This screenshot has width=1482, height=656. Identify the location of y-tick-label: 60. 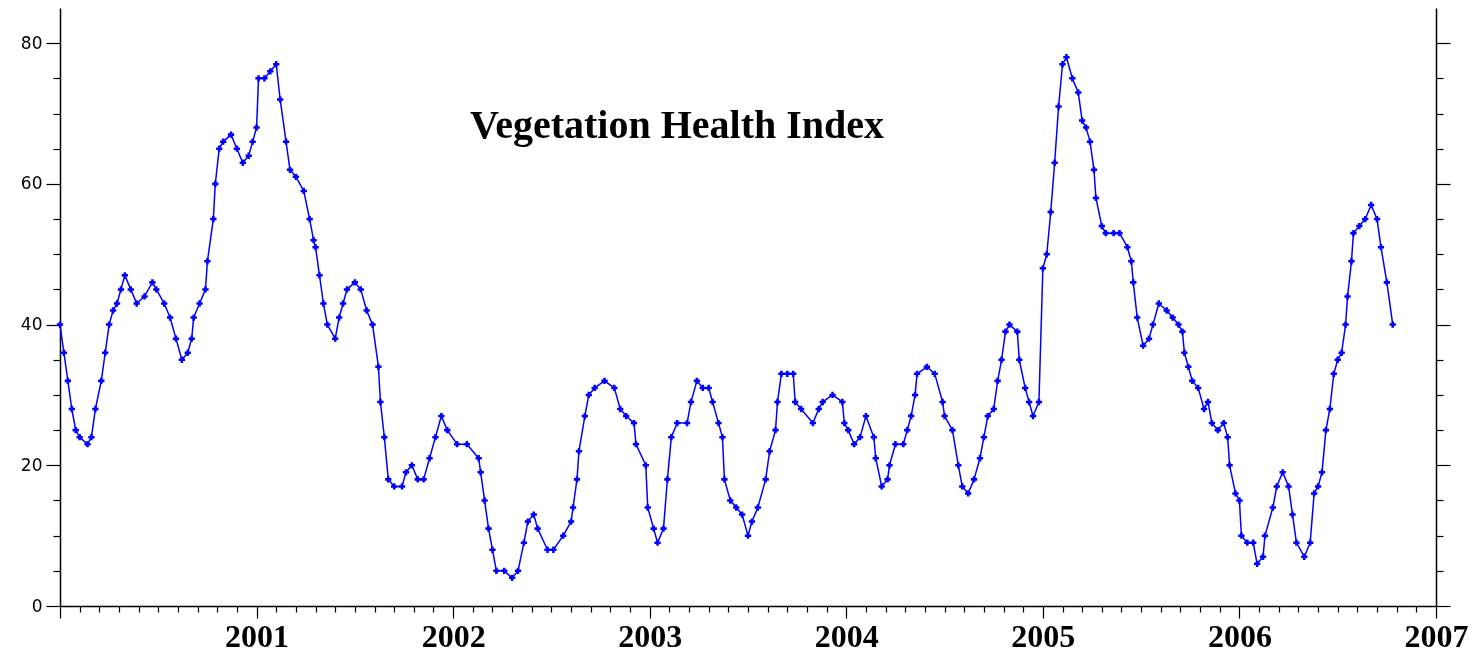
(31, 183).